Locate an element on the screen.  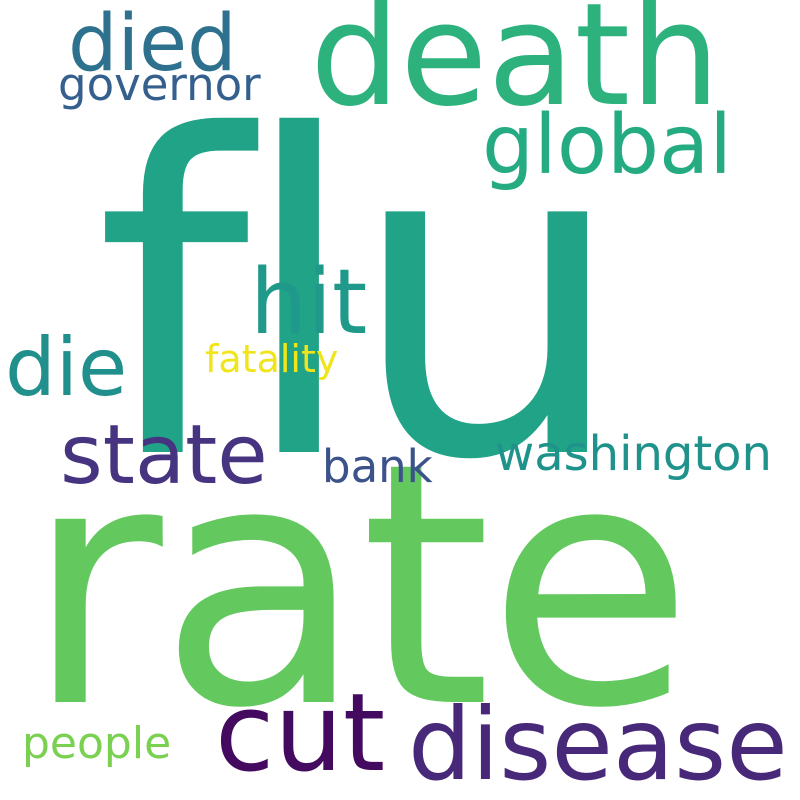
word-cut: cut is located at coordinates (300, 733).